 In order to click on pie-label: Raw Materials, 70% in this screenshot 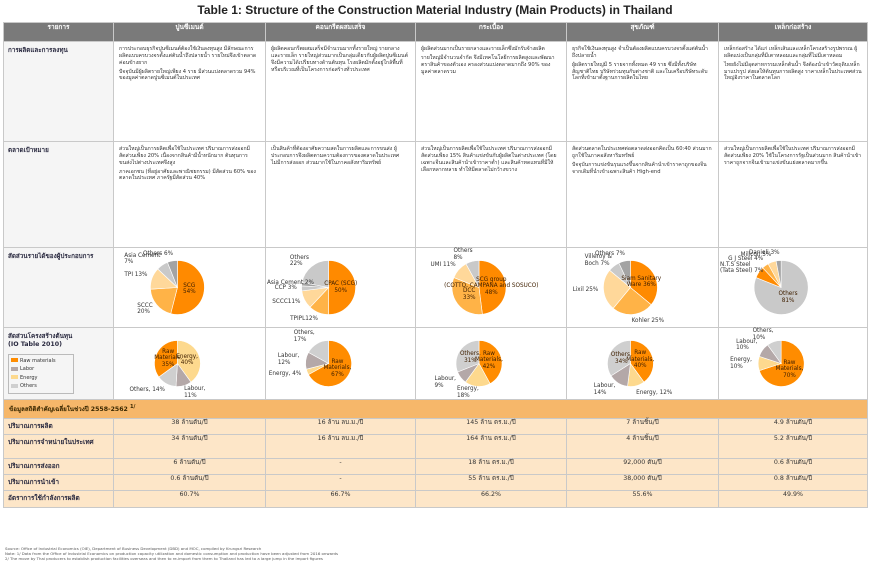, I will do `click(789, 369)`.